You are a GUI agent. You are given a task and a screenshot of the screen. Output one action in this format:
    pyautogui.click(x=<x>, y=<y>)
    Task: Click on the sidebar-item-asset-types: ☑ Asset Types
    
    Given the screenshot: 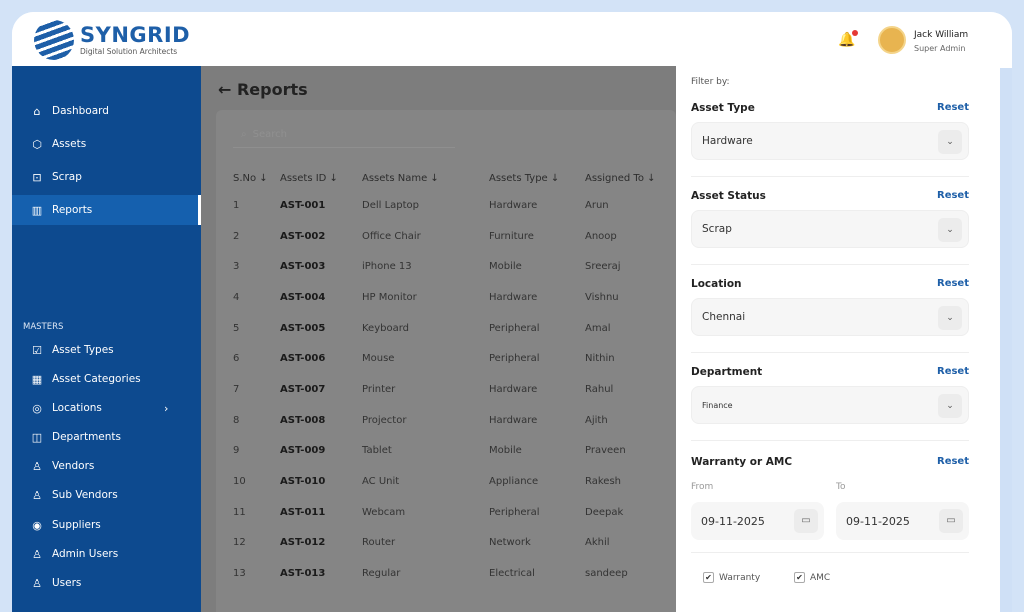 What is the action you would take?
    pyautogui.click(x=106, y=350)
    